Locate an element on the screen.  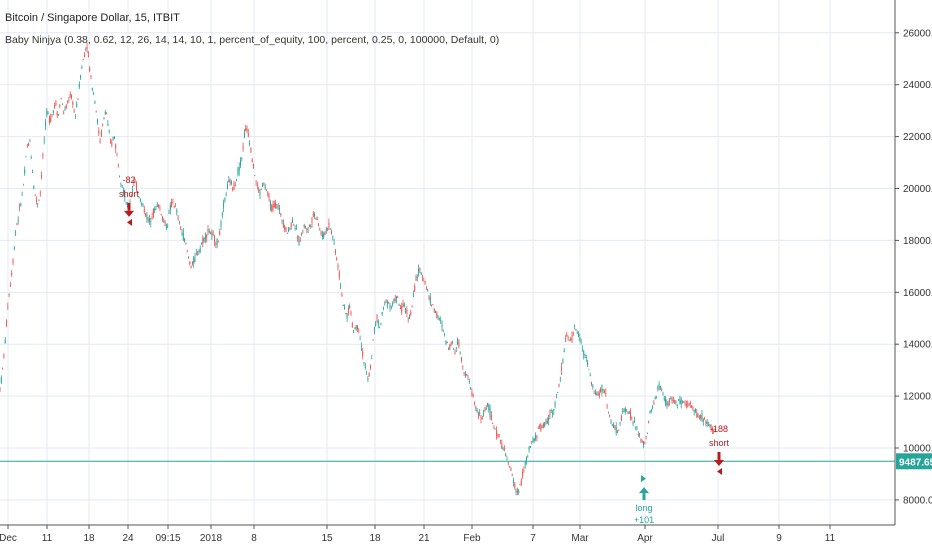
x-tick-label: Mar is located at coordinates (580, 538).